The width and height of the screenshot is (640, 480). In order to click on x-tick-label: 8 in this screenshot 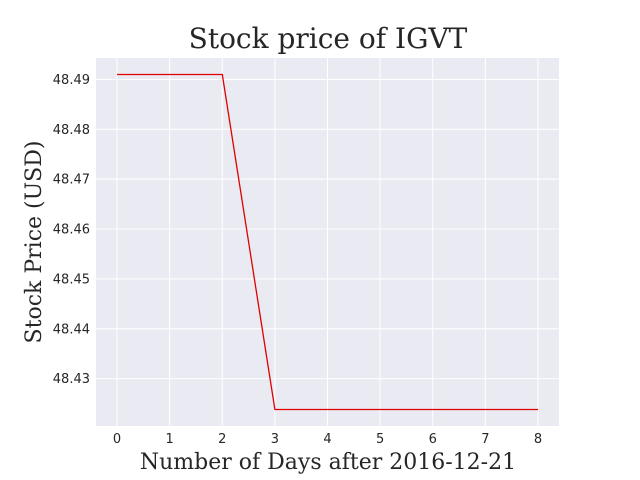, I will do `click(538, 439)`.